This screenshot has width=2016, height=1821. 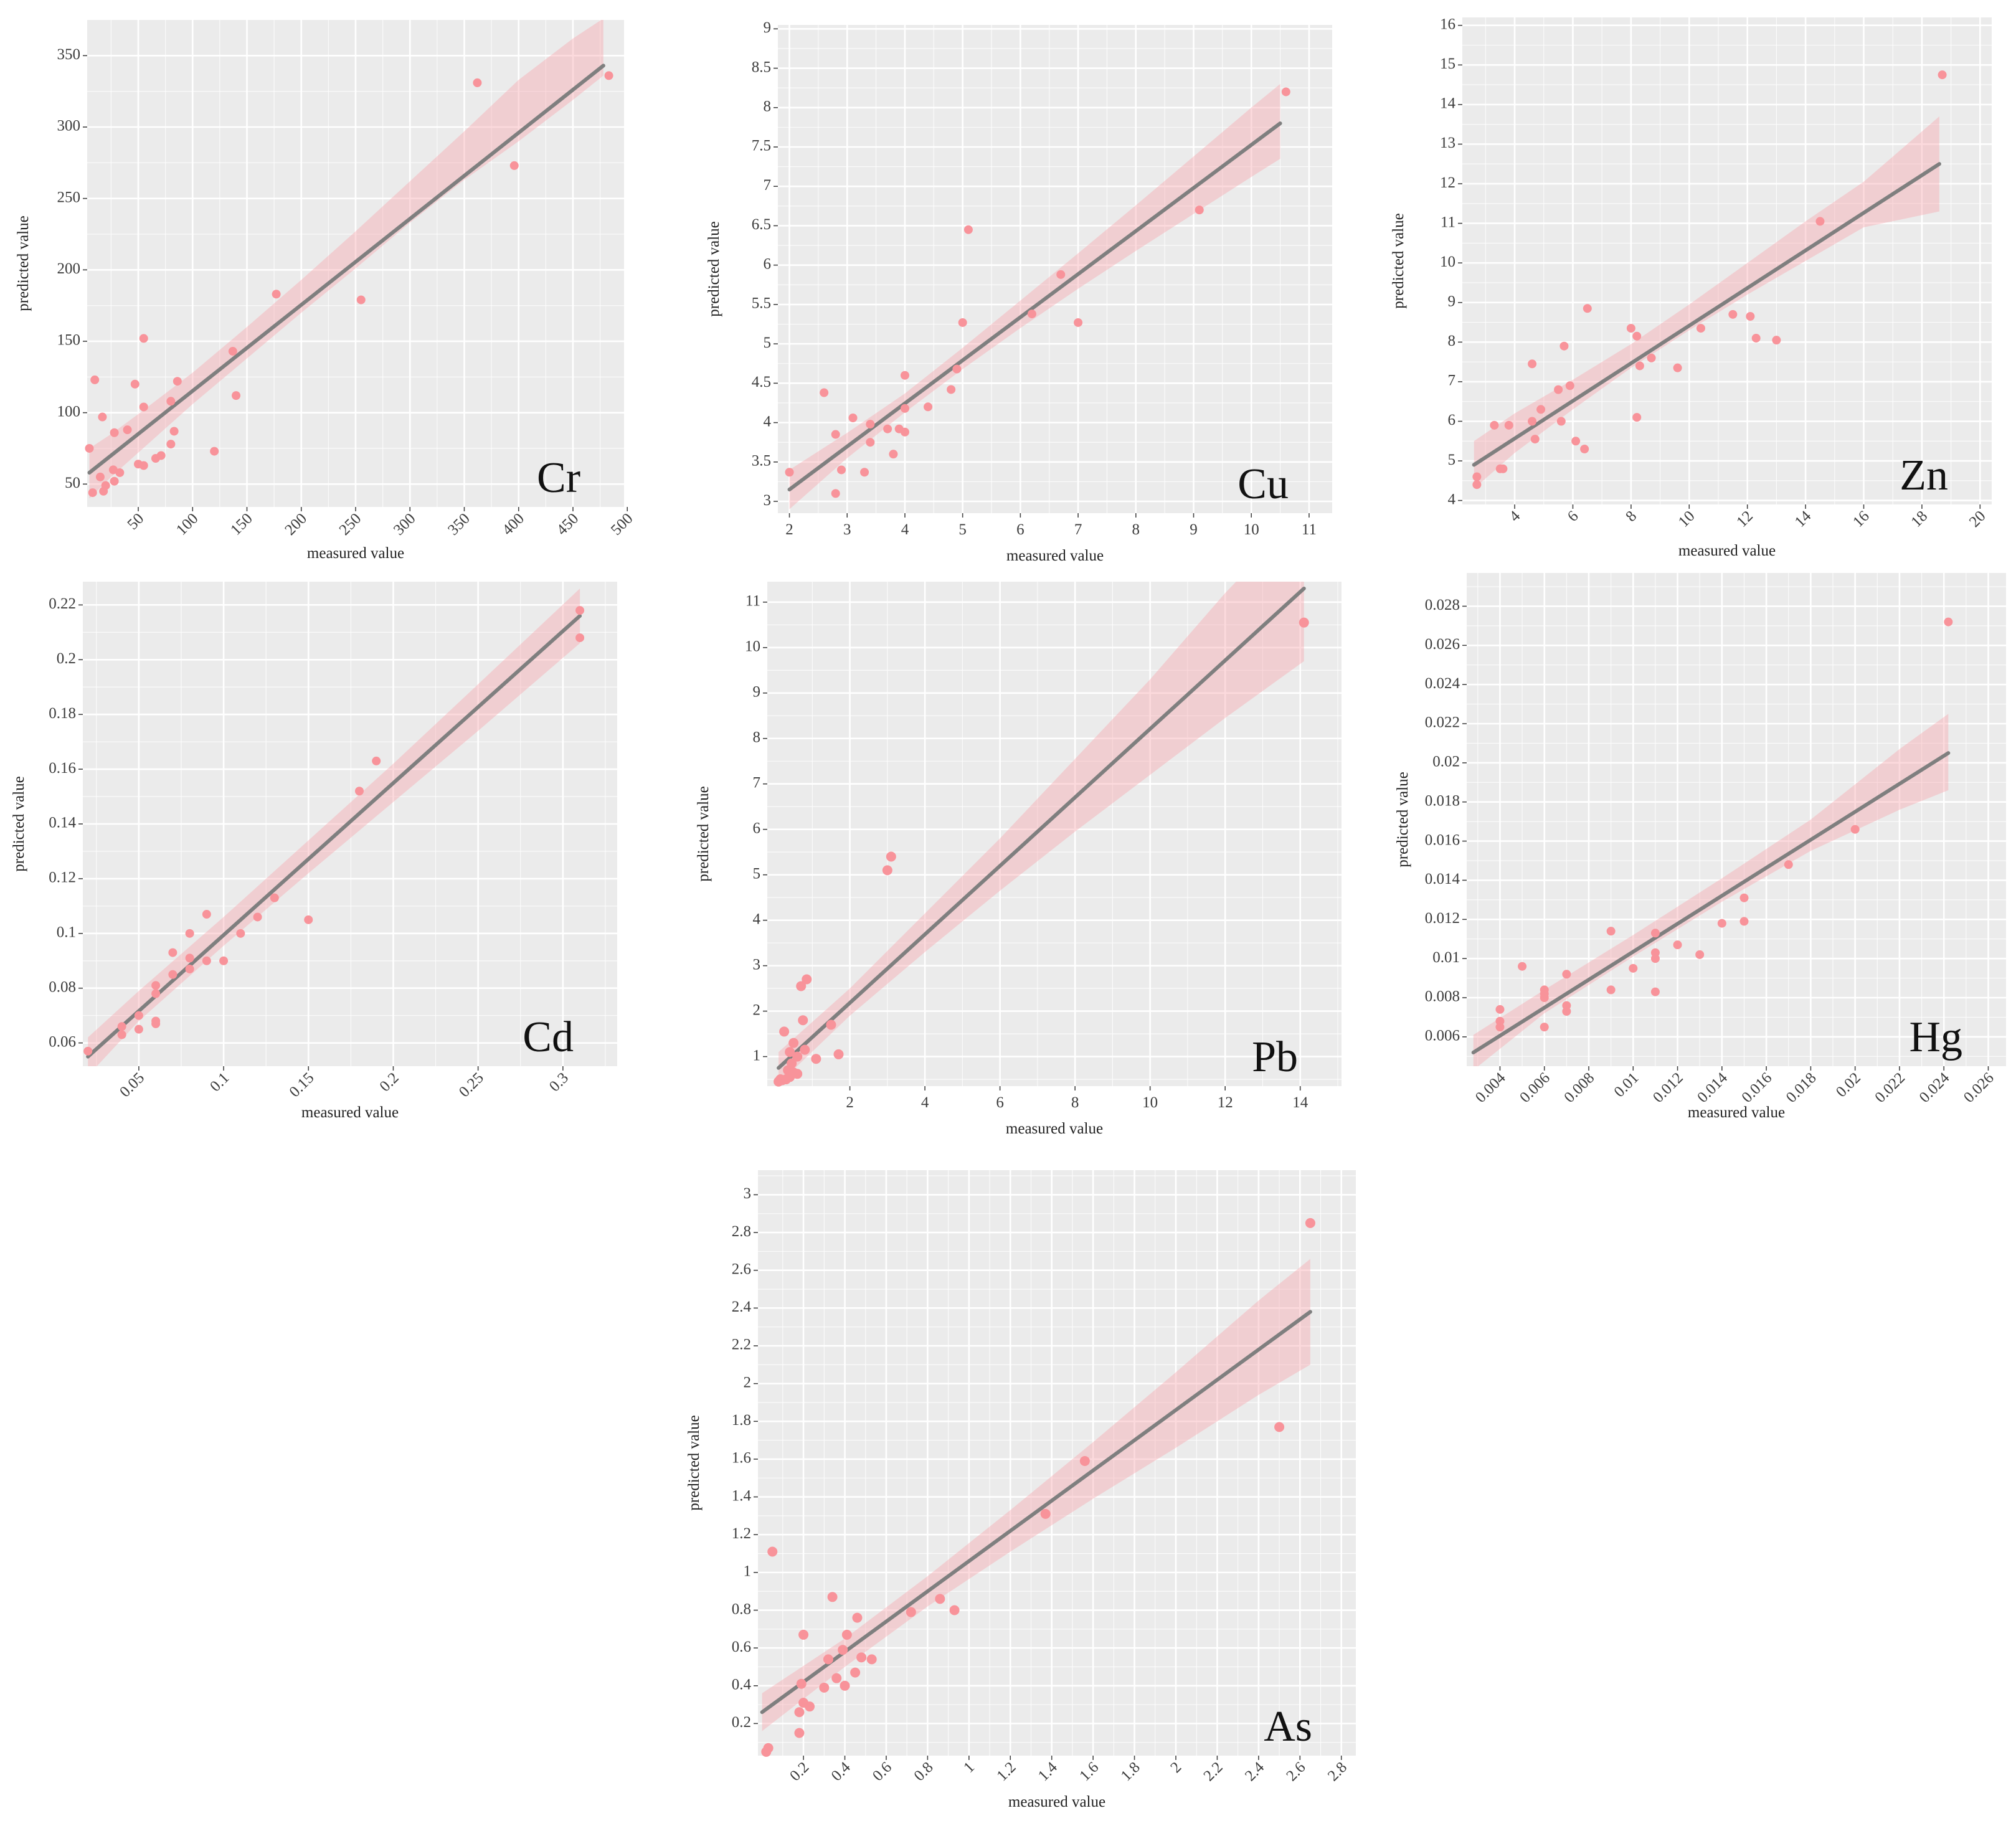 I want to click on y-tick-label: 250, so click(x=69, y=197).